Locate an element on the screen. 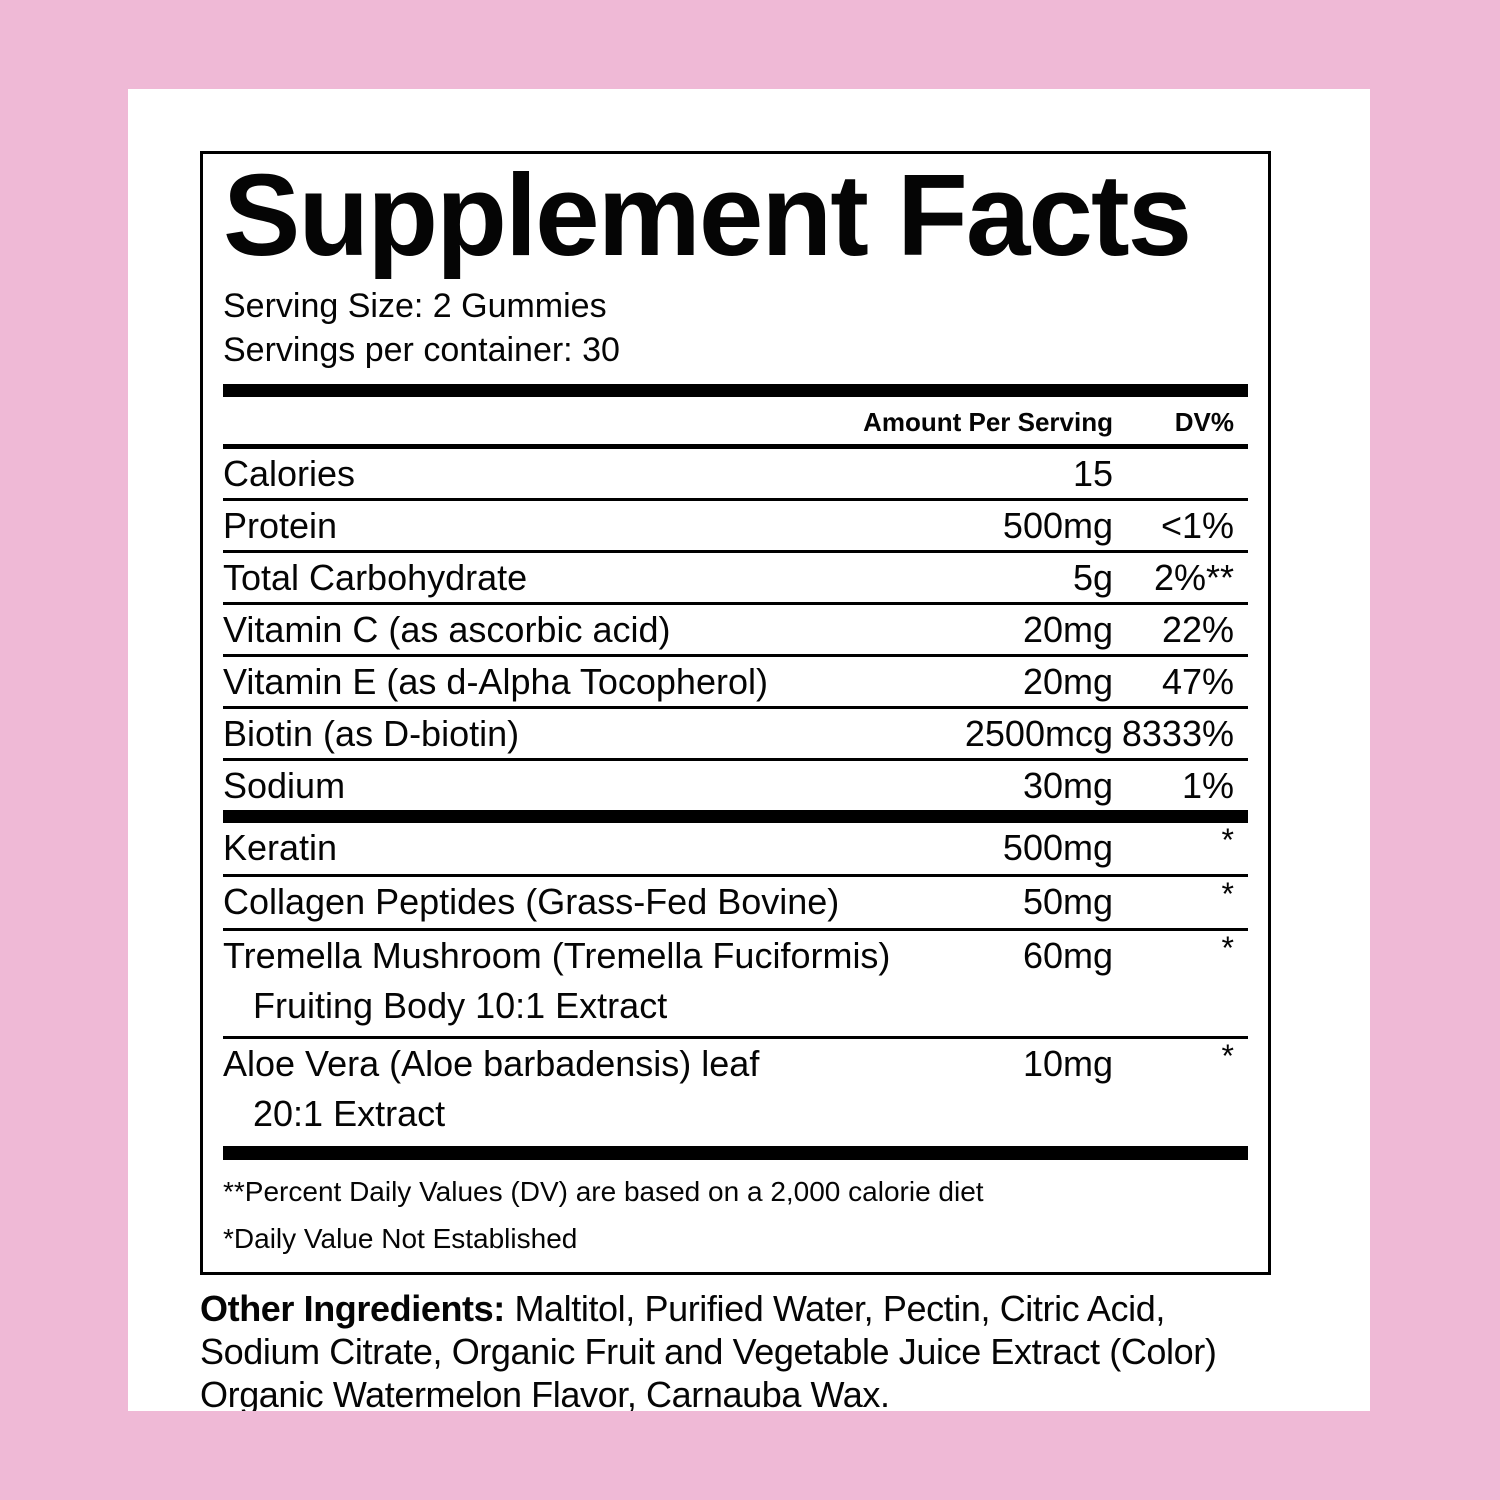  nutrient-name: Biotin (as D-biotin) is located at coordinates (371, 734).